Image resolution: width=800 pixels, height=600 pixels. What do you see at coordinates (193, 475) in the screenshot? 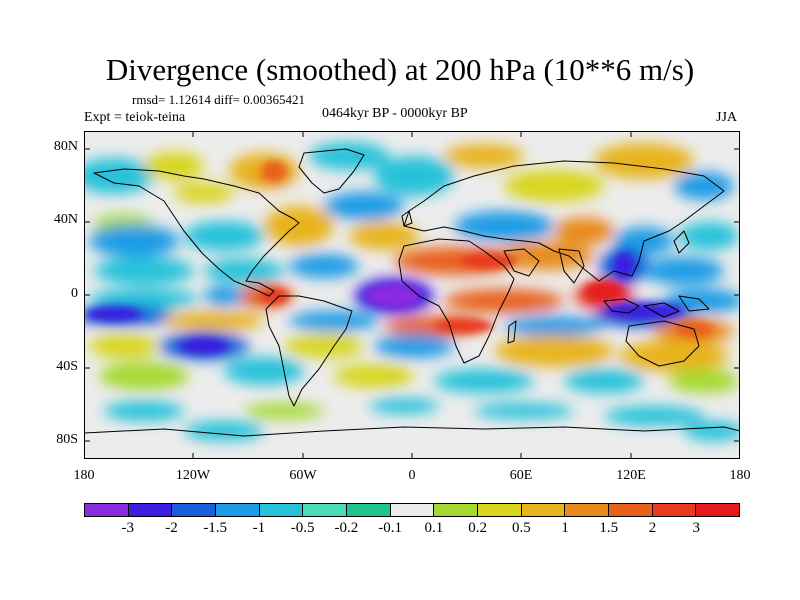
I see `x-tick-120w: 120W` at bounding box center [193, 475].